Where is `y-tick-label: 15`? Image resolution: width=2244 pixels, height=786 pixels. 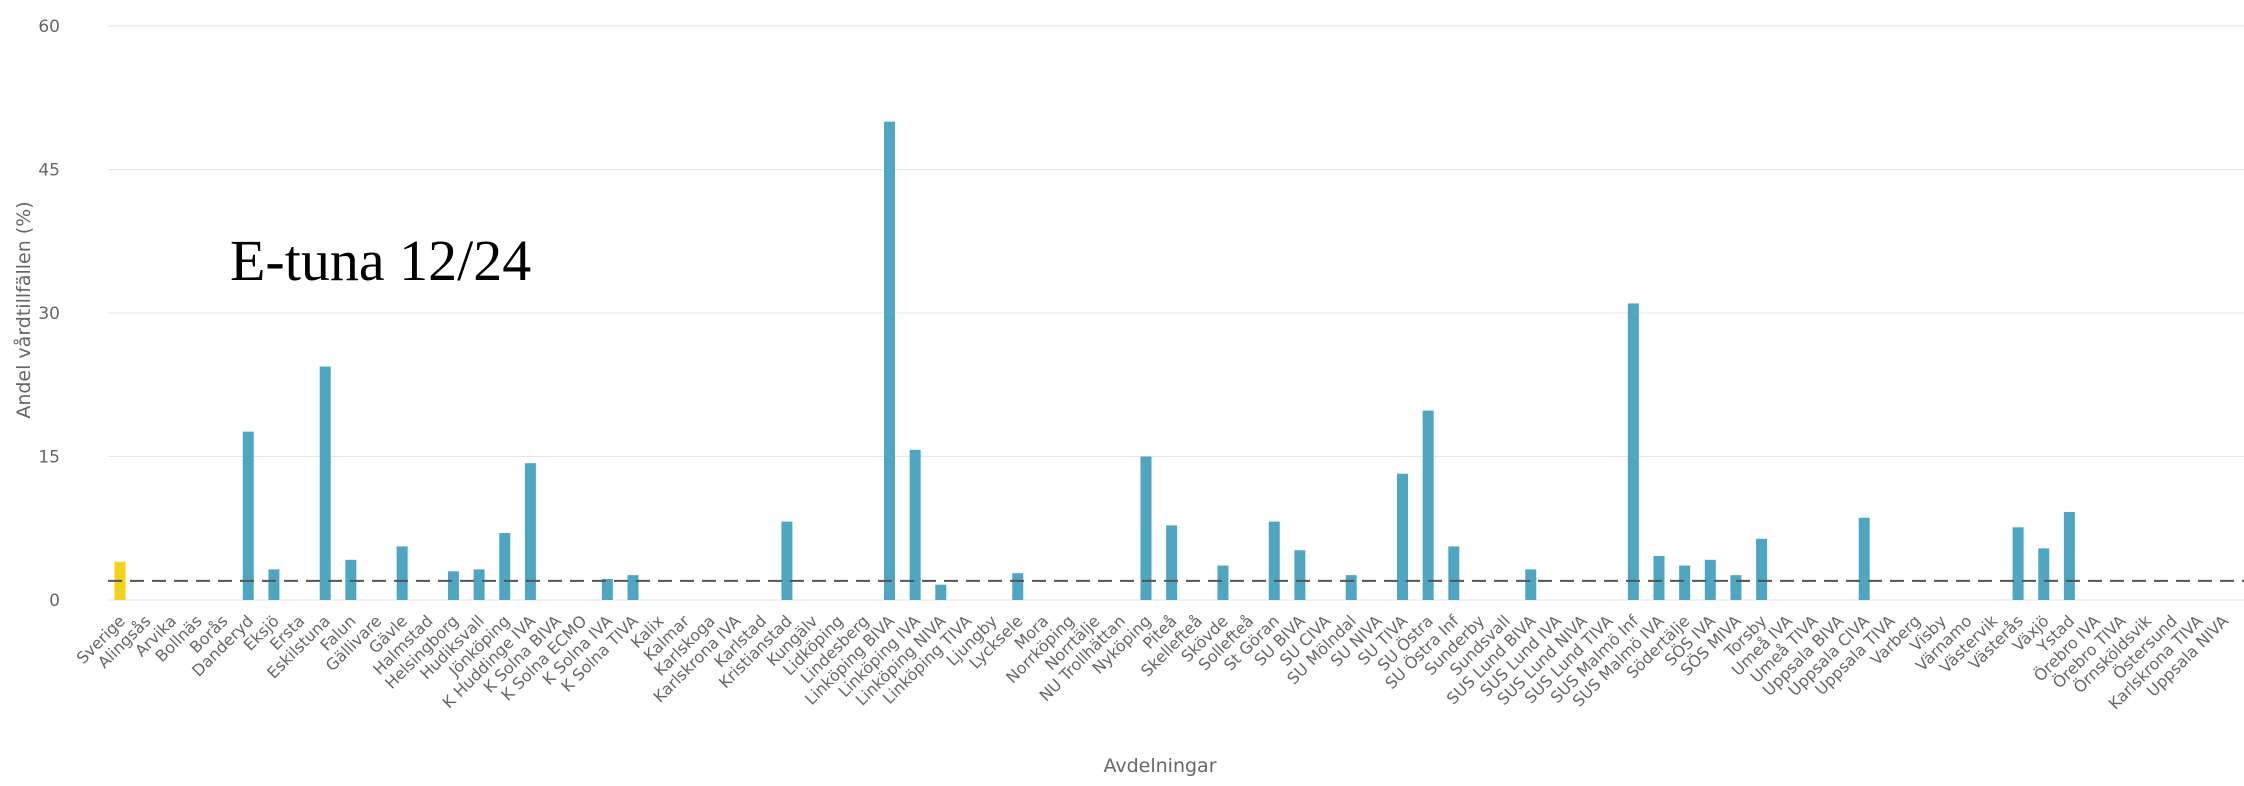
y-tick-label: 15 is located at coordinates (49, 458).